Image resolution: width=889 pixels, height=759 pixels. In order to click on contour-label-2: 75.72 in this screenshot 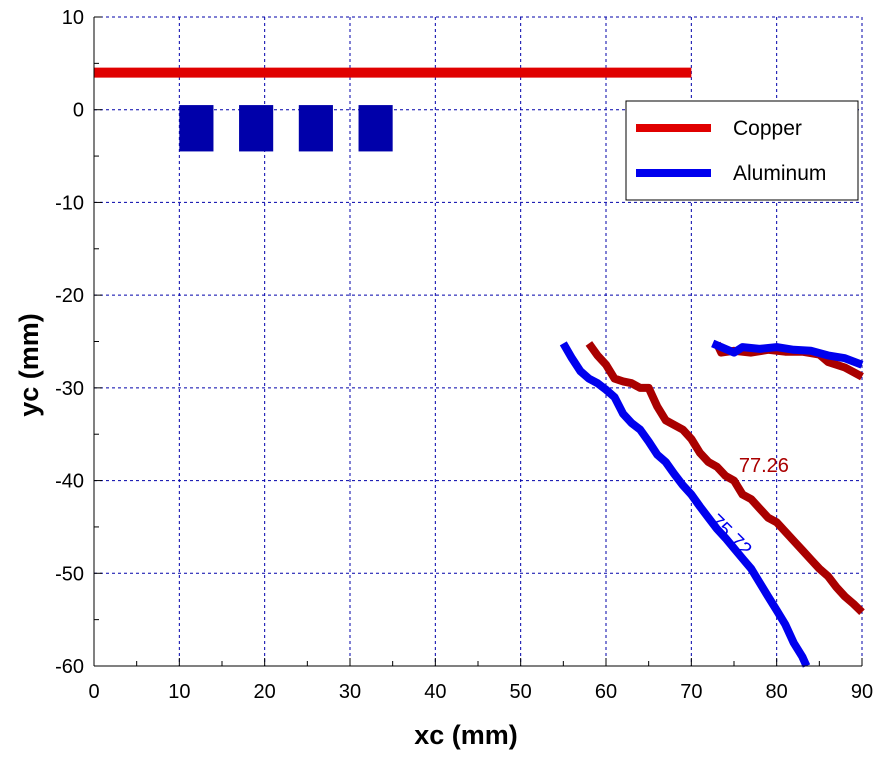, I will do `click(730, 535)`.